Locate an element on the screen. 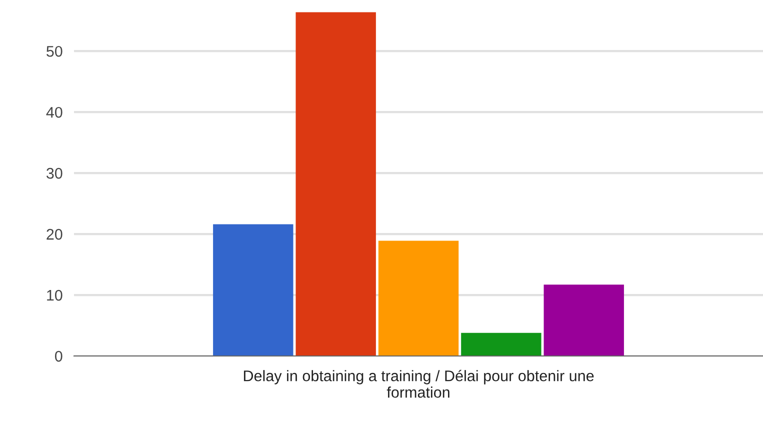 The width and height of the screenshot is (763, 431). y-tick-label: 0 is located at coordinates (58, 356).